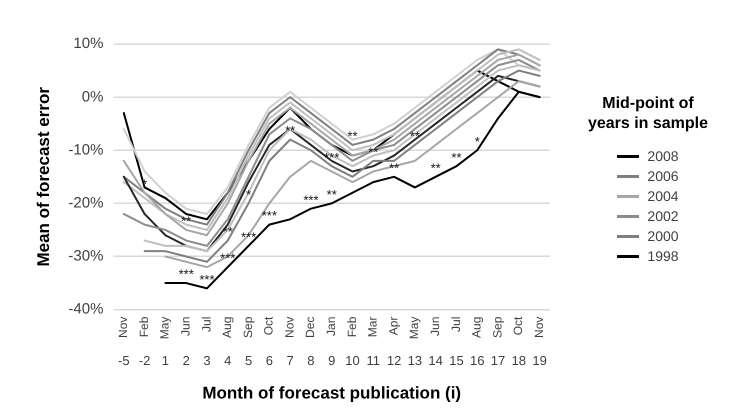  I want to click on legend-label: 2006, so click(663, 176).